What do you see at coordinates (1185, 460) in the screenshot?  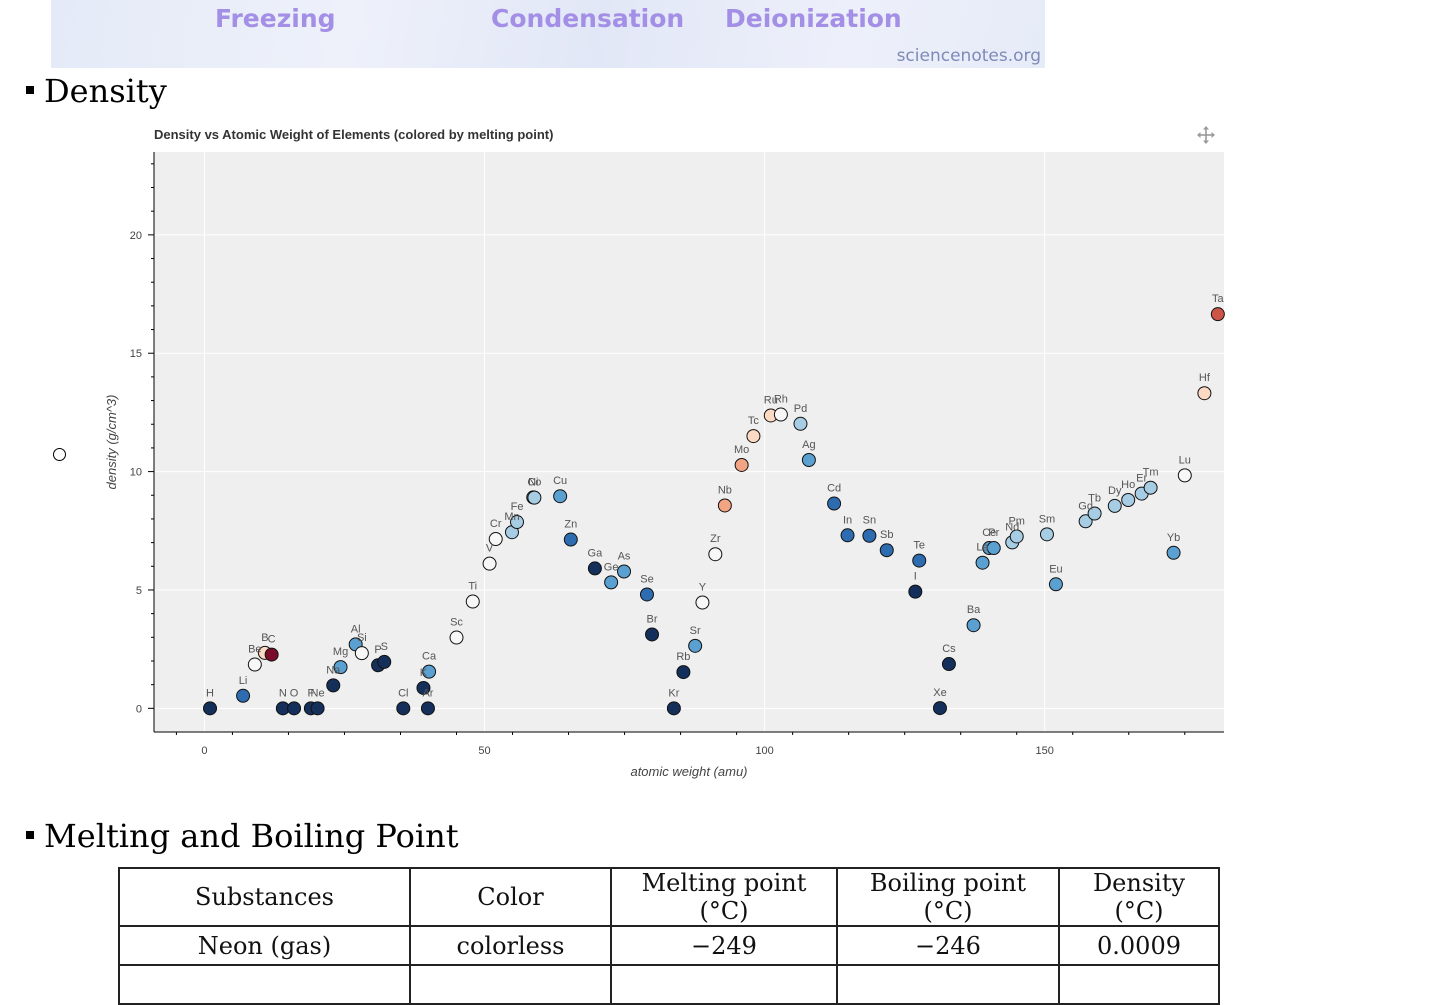 I see `data-label-lu: Lu` at bounding box center [1185, 460].